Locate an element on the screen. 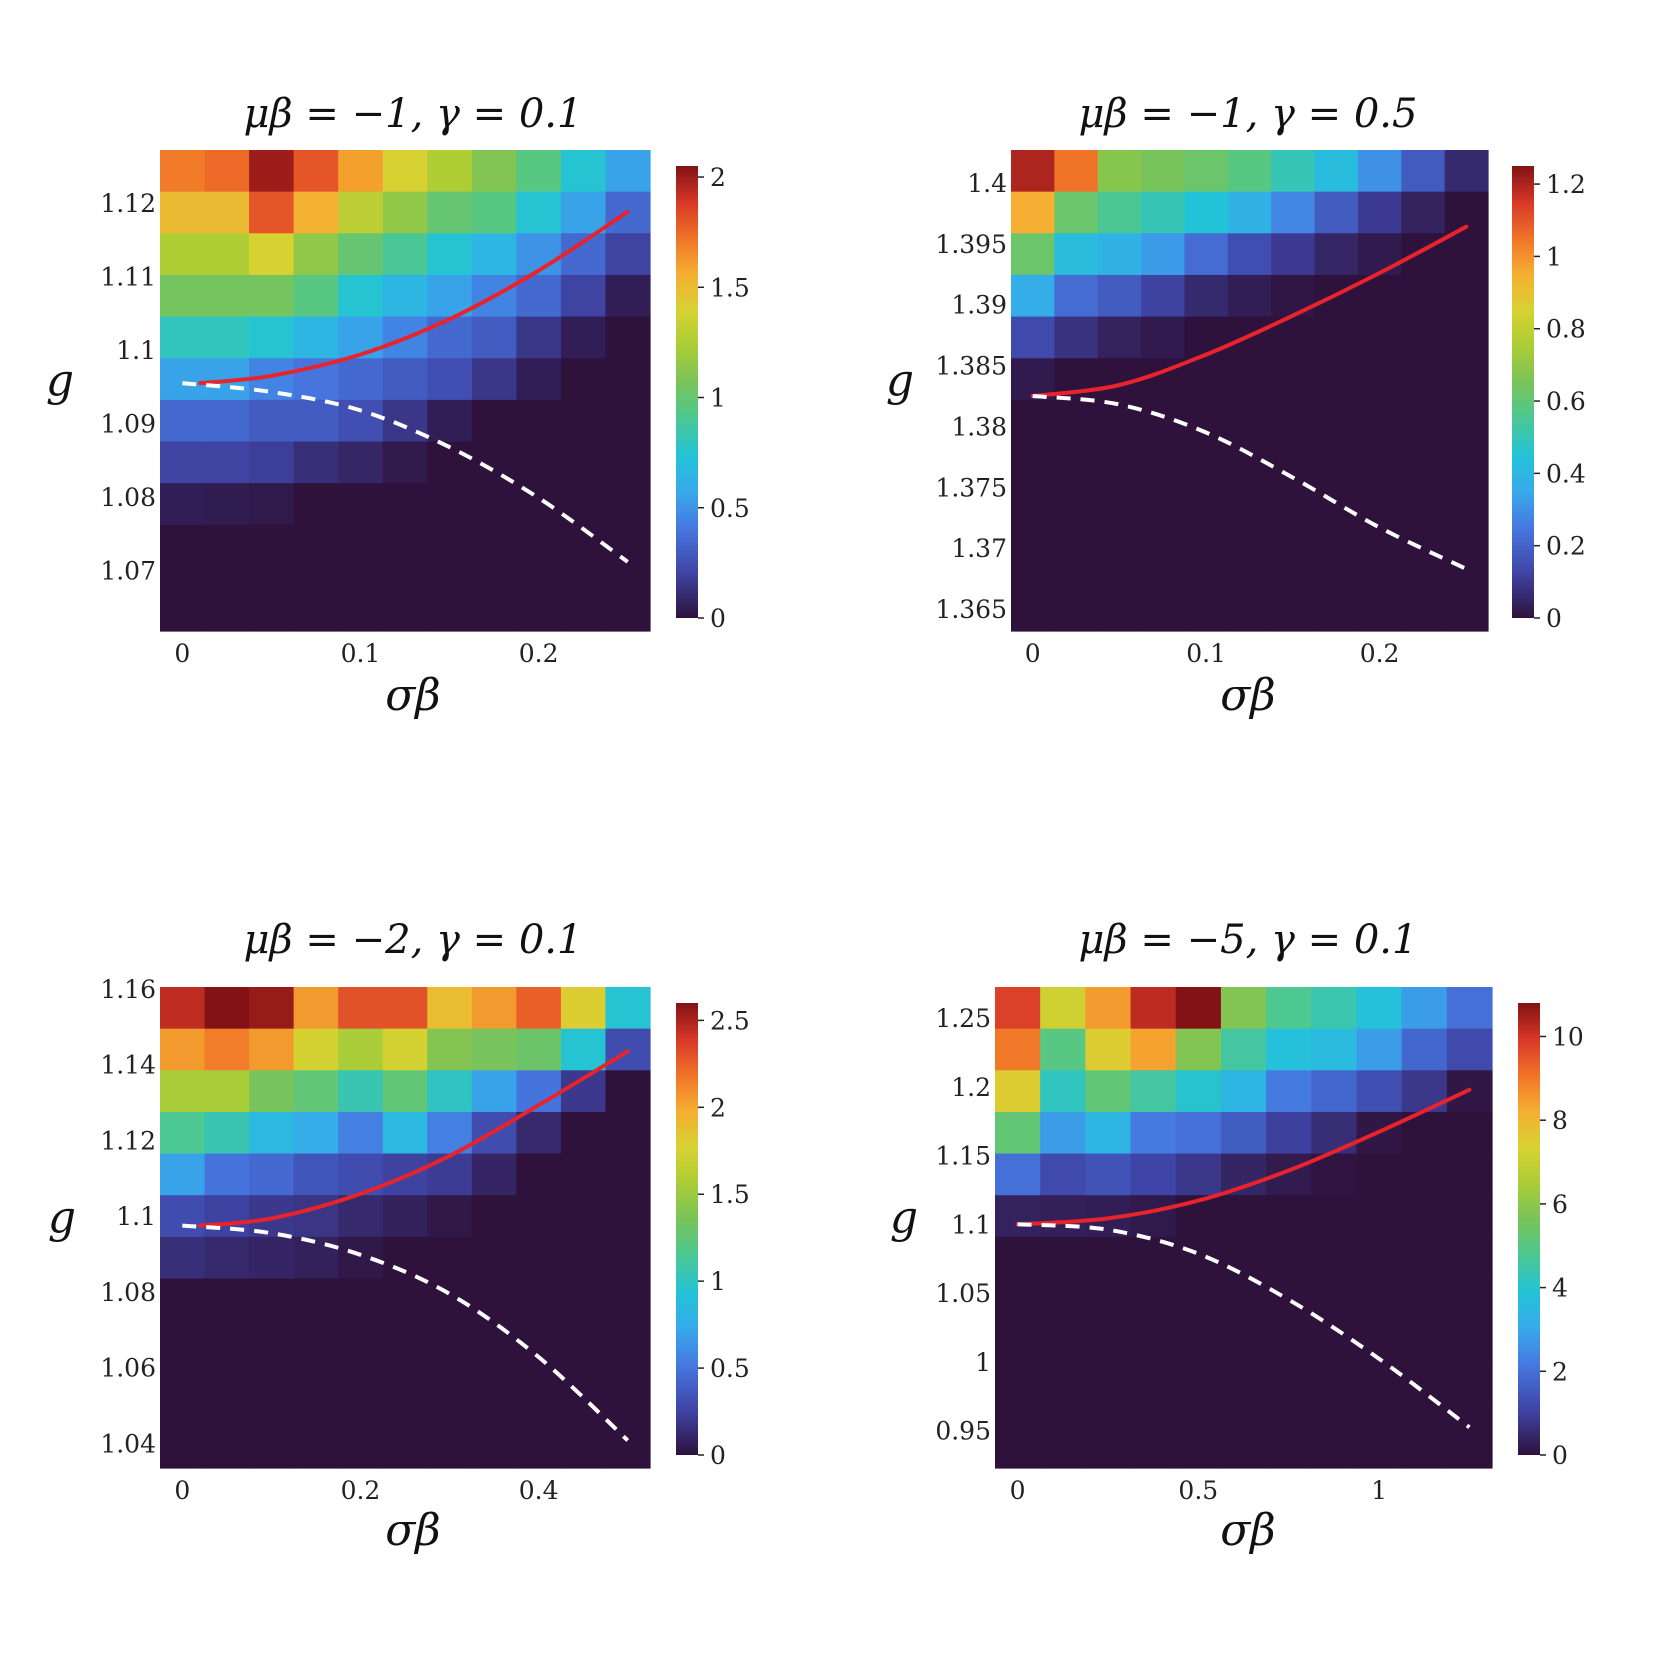 This screenshot has width=1661, height=1661. y-tick-label: 1.39 is located at coordinates (979, 305).